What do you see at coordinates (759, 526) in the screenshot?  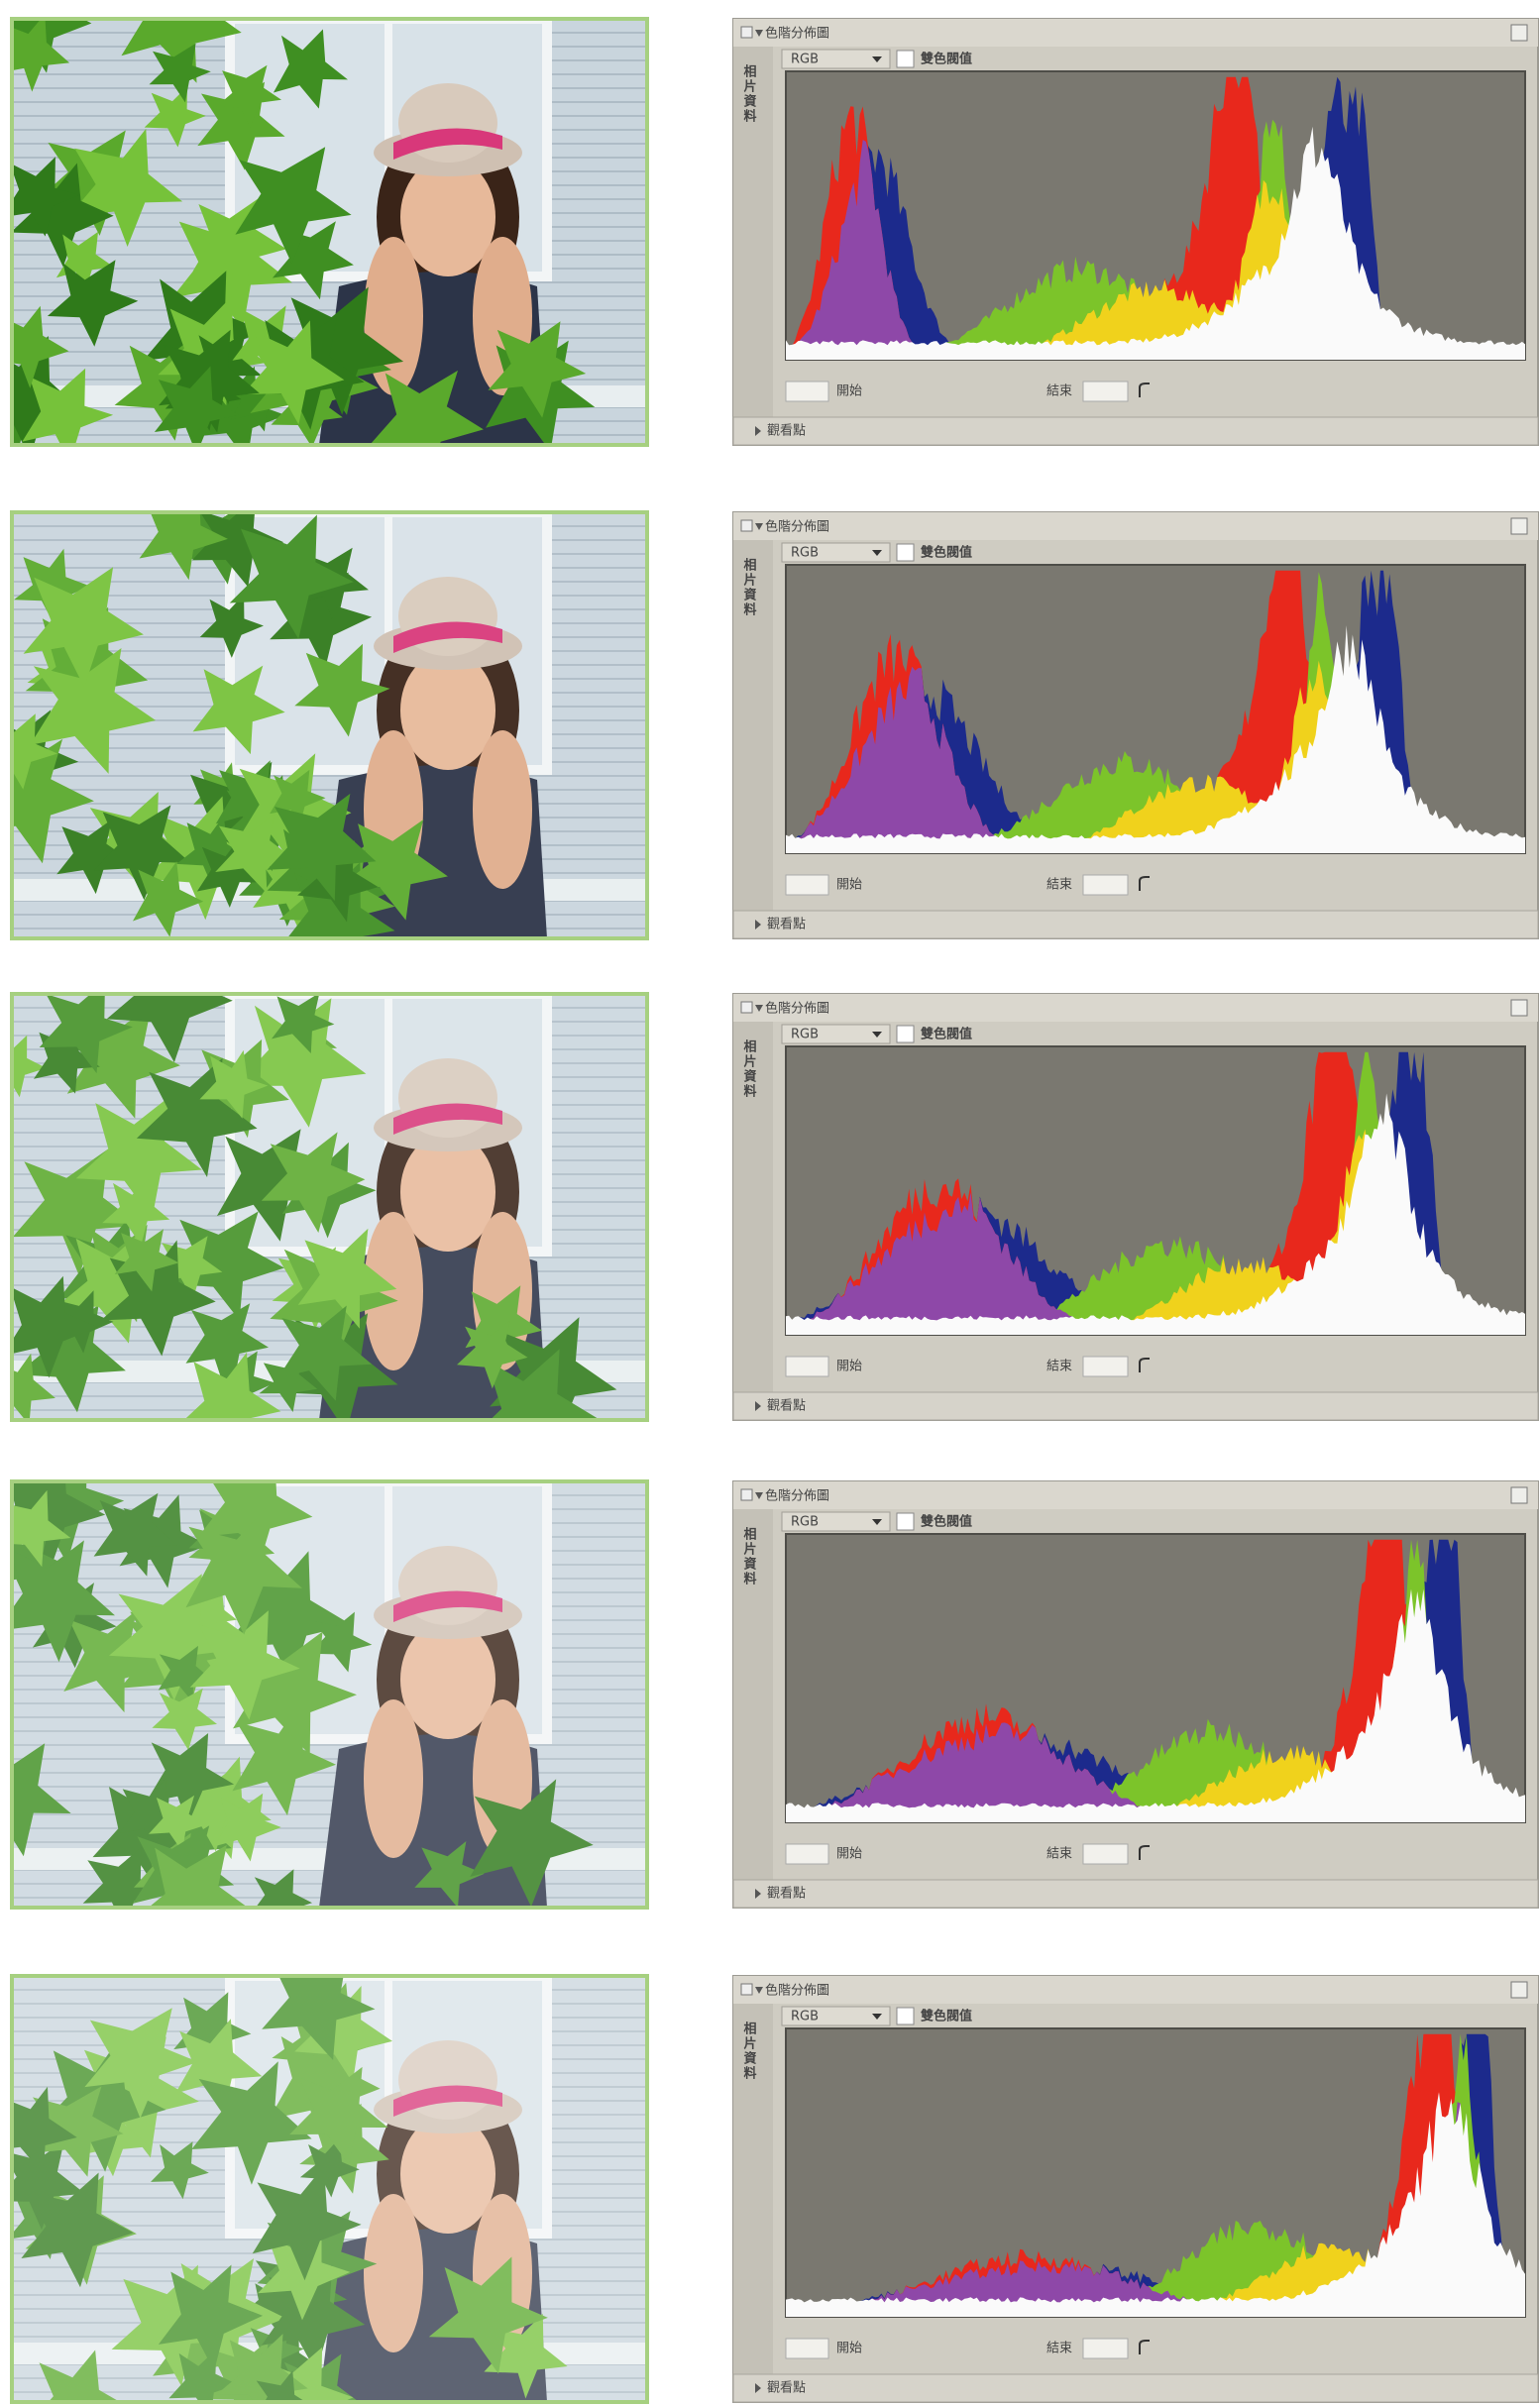 I see `title-arrow` at bounding box center [759, 526].